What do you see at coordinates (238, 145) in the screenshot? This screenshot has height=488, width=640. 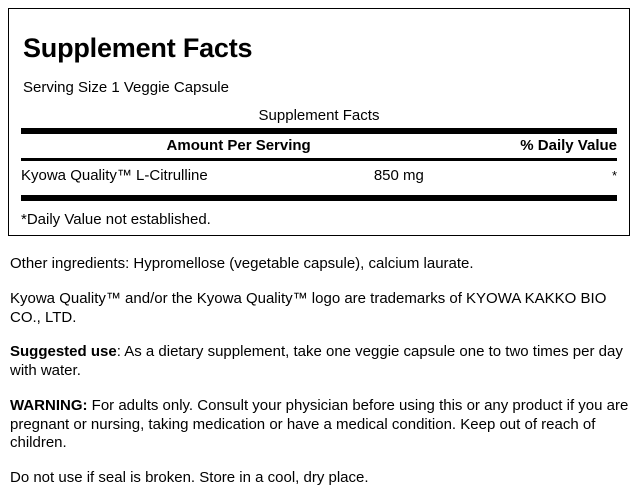 I see `column-header-amount-per-serving: Amount Per Serving` at bounding box center [238, 145].